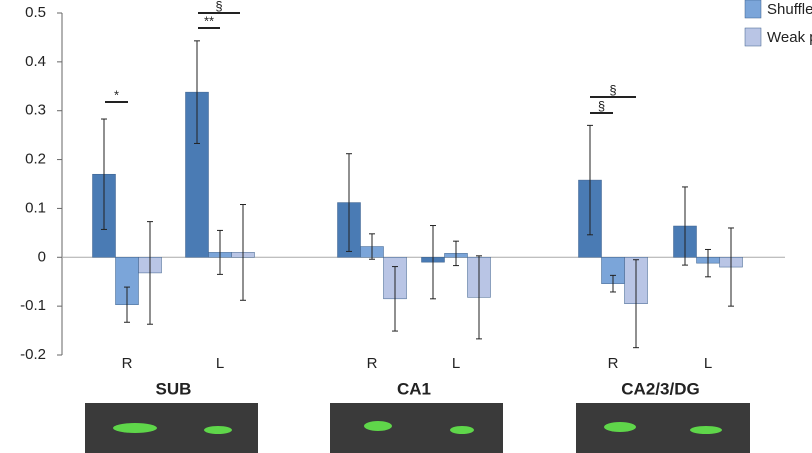 The height and width of the screenshot is (453, 812). Describe the element at coordinates (789, 37) in the screenshot. I see `legend-label: Weak pairs` at that location.